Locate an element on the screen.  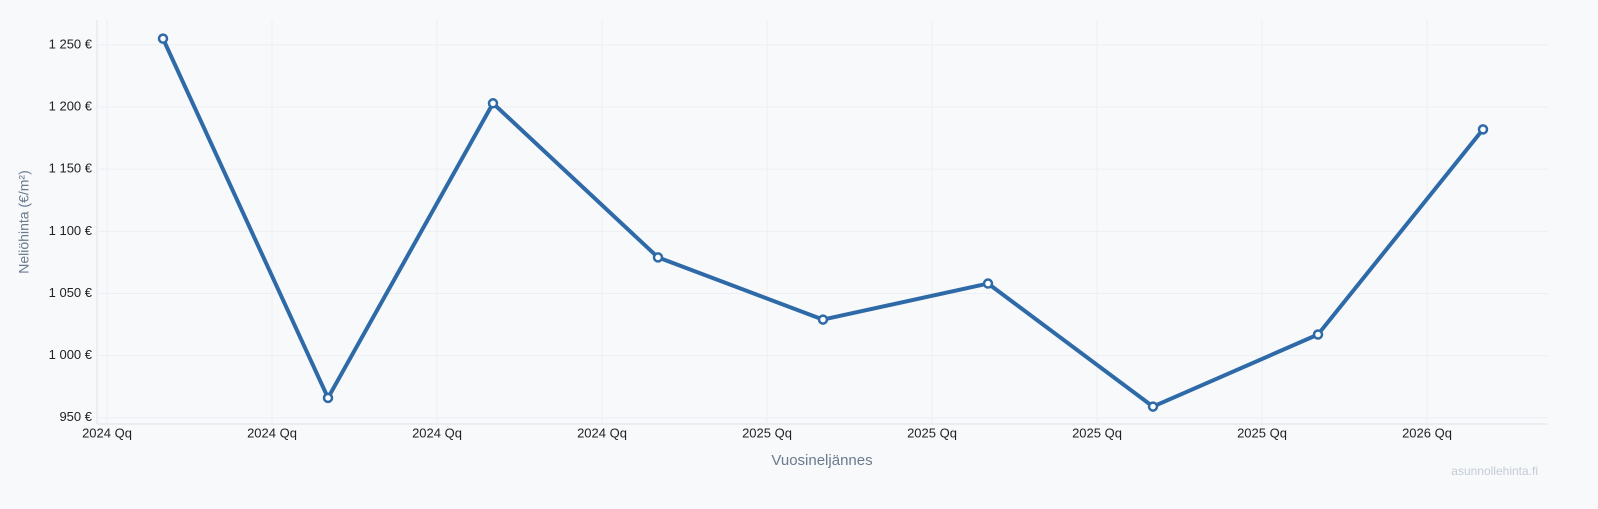
x-tick-label: 2026 Qq is located at coordinates (1427, 432).